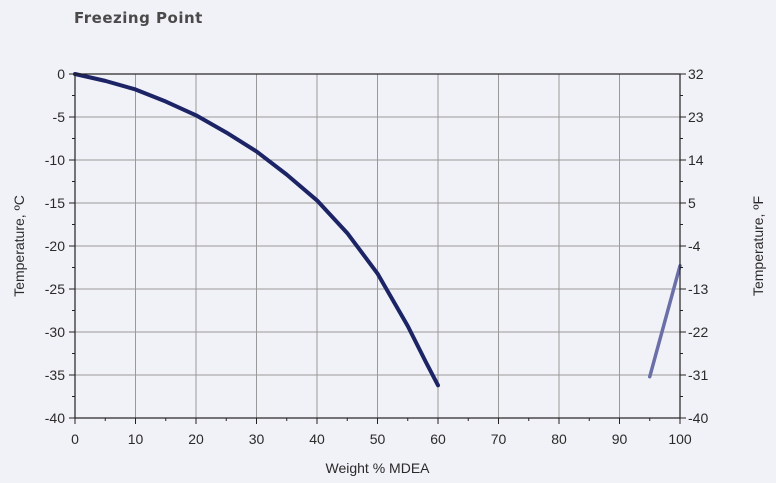 Image resolution: width=776 pixels, height=483 pixels. Describe the element at coordinates (694, 246) in the screenshot. I see `y-tick-label-right: -4` at that location.